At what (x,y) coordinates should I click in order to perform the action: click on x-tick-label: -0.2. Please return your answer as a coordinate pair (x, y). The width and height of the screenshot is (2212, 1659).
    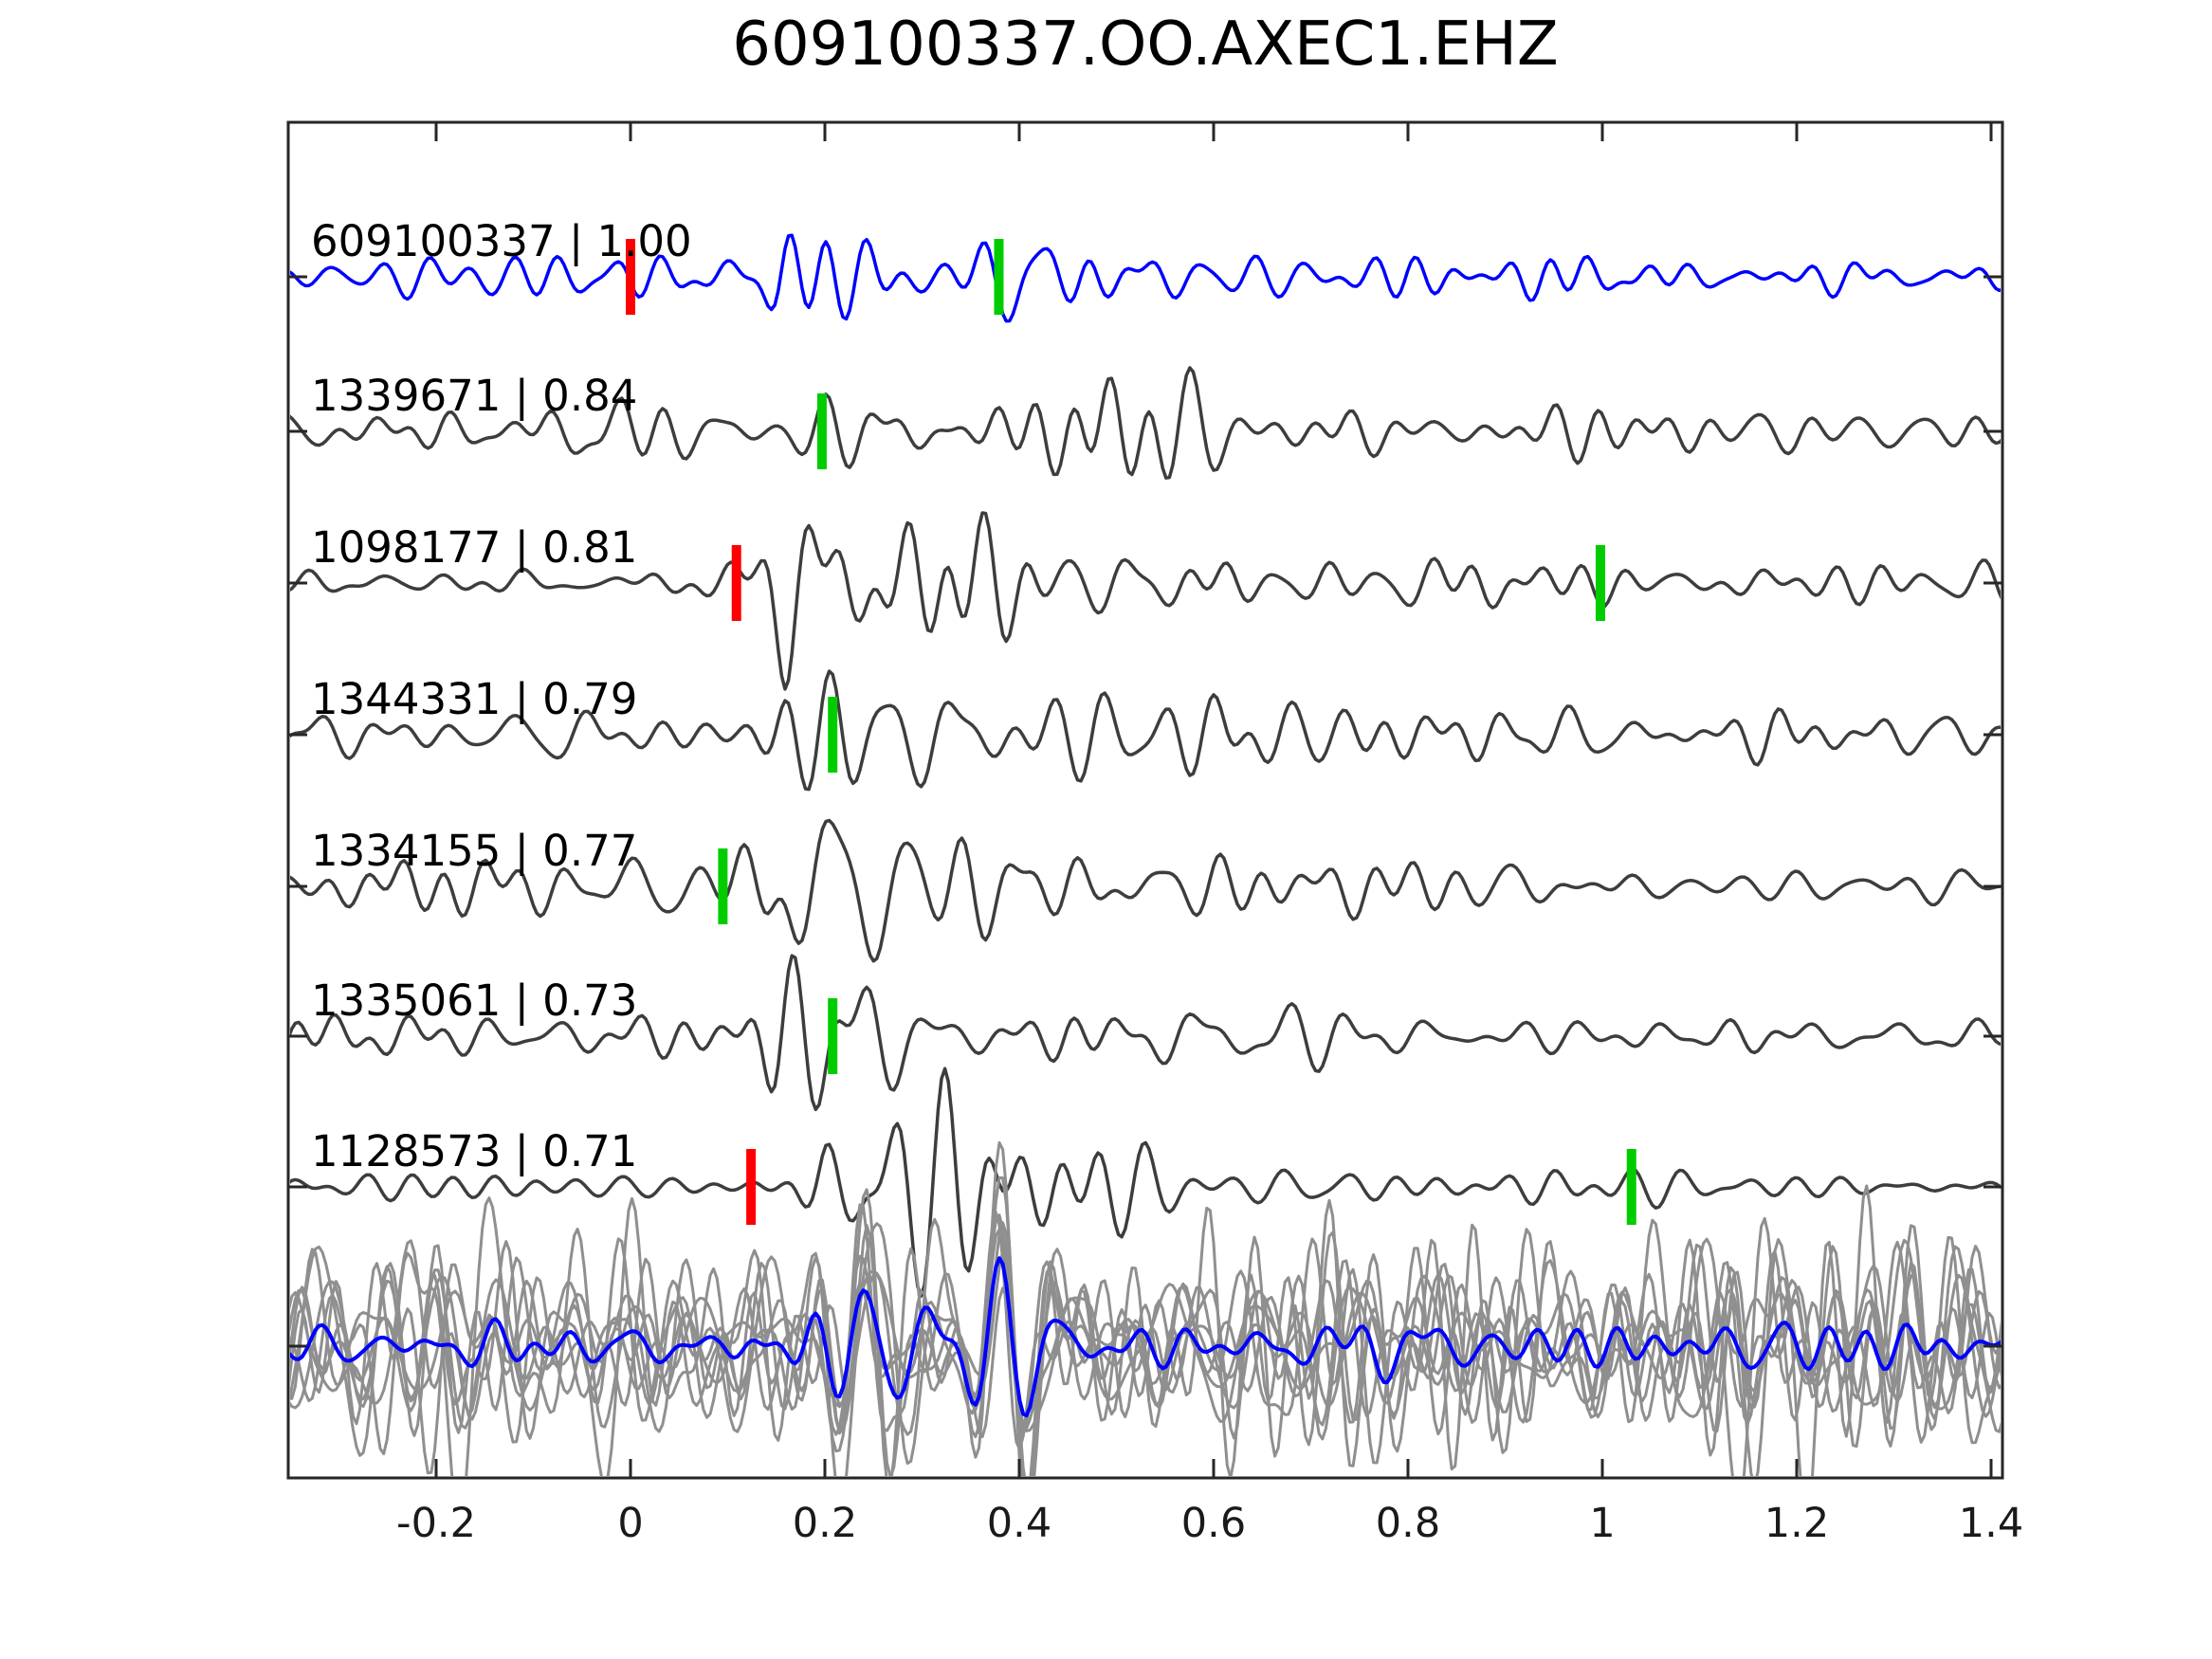
    Looking at the image, I should click on (436, 1523).